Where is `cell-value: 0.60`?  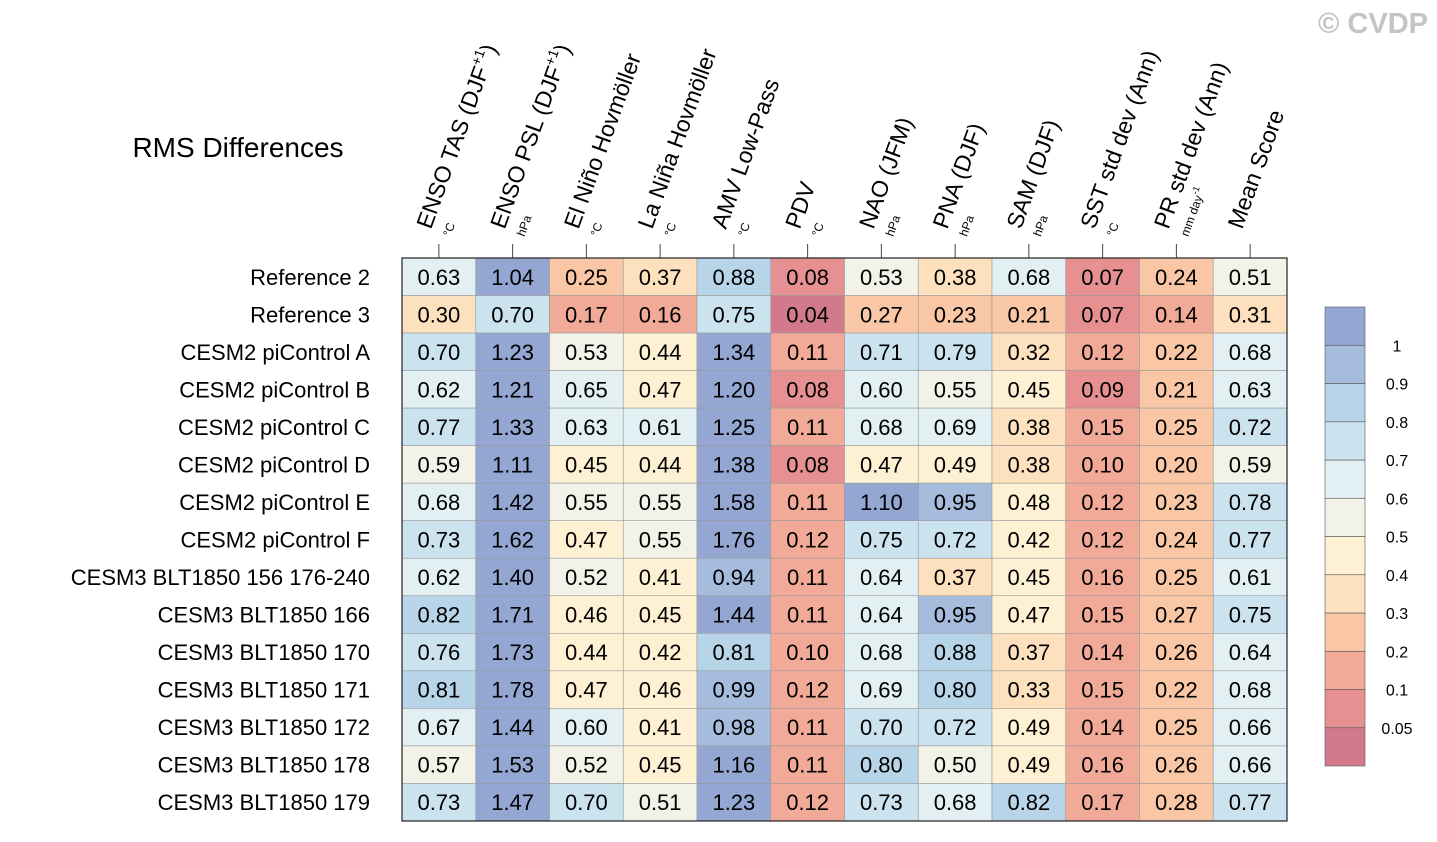 cell-value: 0.60 is located at coordinates (881, 389).